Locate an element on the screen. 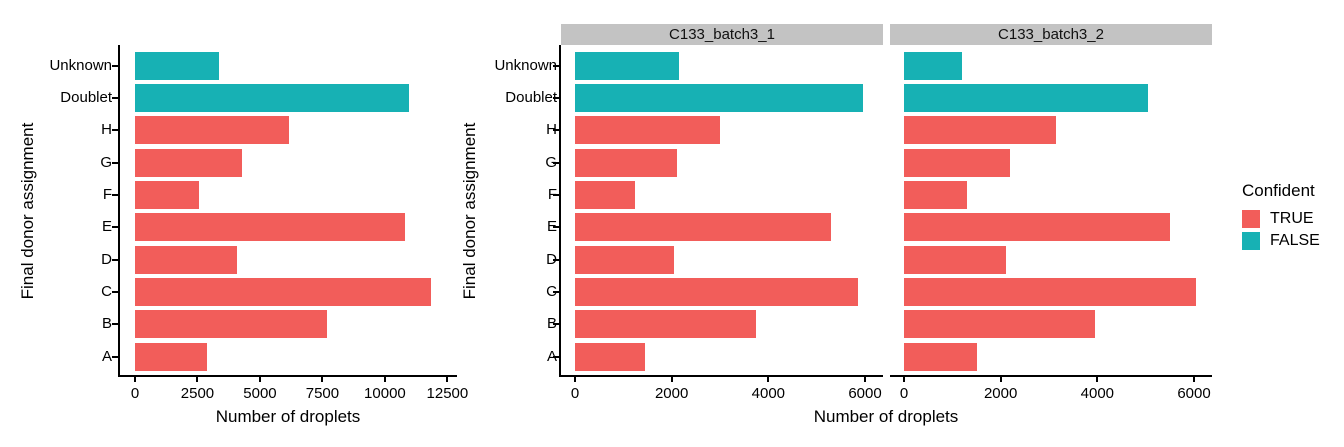 The width and height of the screenshot is (1344, 447). x-tick-label: 10000 is located at coordinates (385, 393).